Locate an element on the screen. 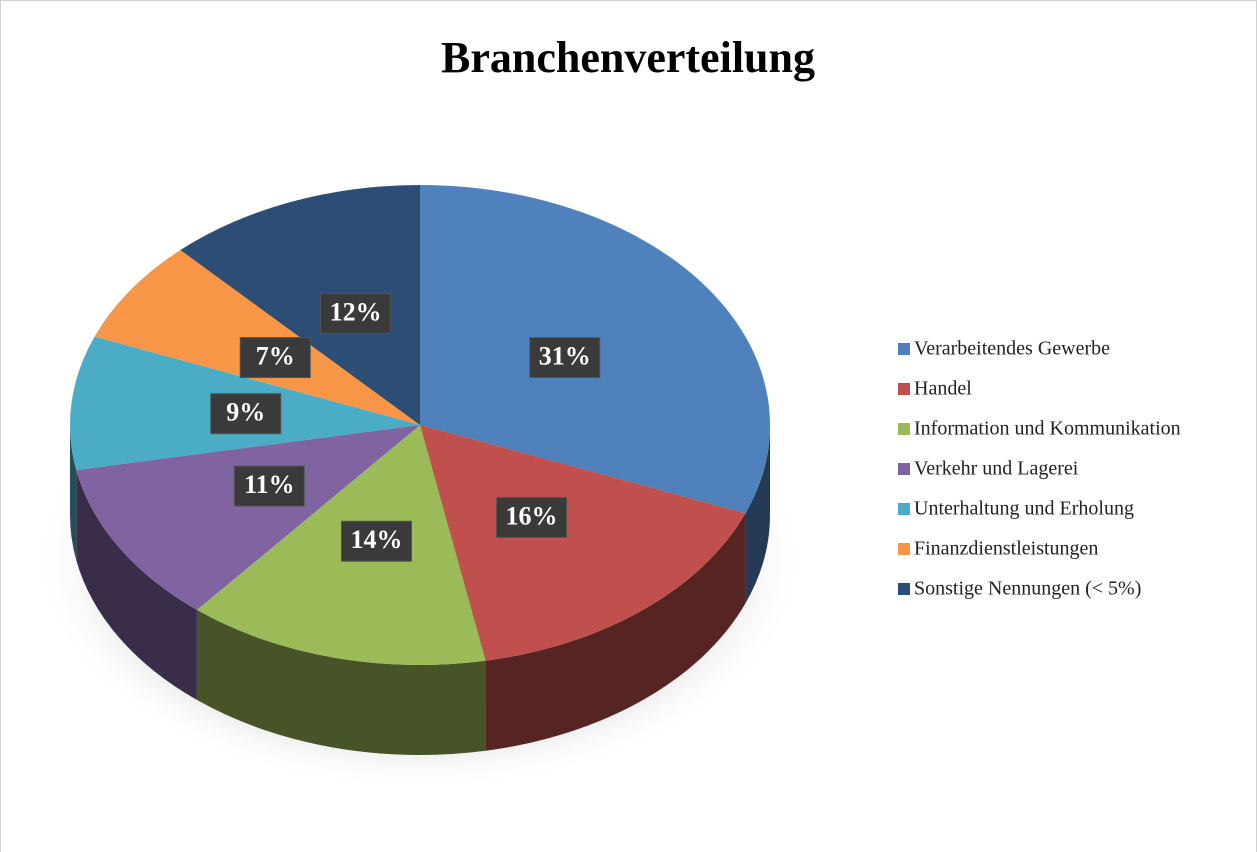 The height and width of the screenshot is (852, 1257). data-label: 16% is located at coordinates (532, 515).